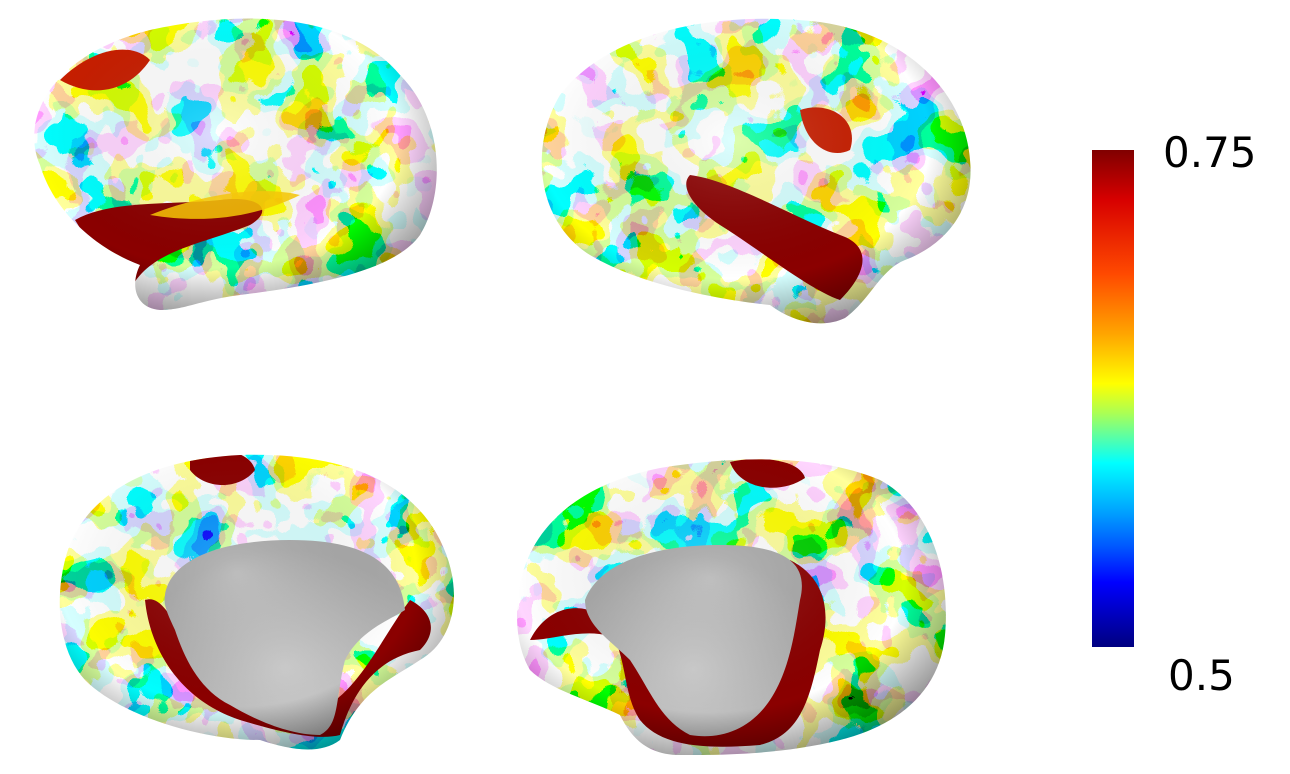 The width and height of the screenshot is (1290, 774). What do you see at coordinates (1201, 675) in the screenshot?
I see `colorbar-min-label: 0.5` at bounding box center [1201, 675].